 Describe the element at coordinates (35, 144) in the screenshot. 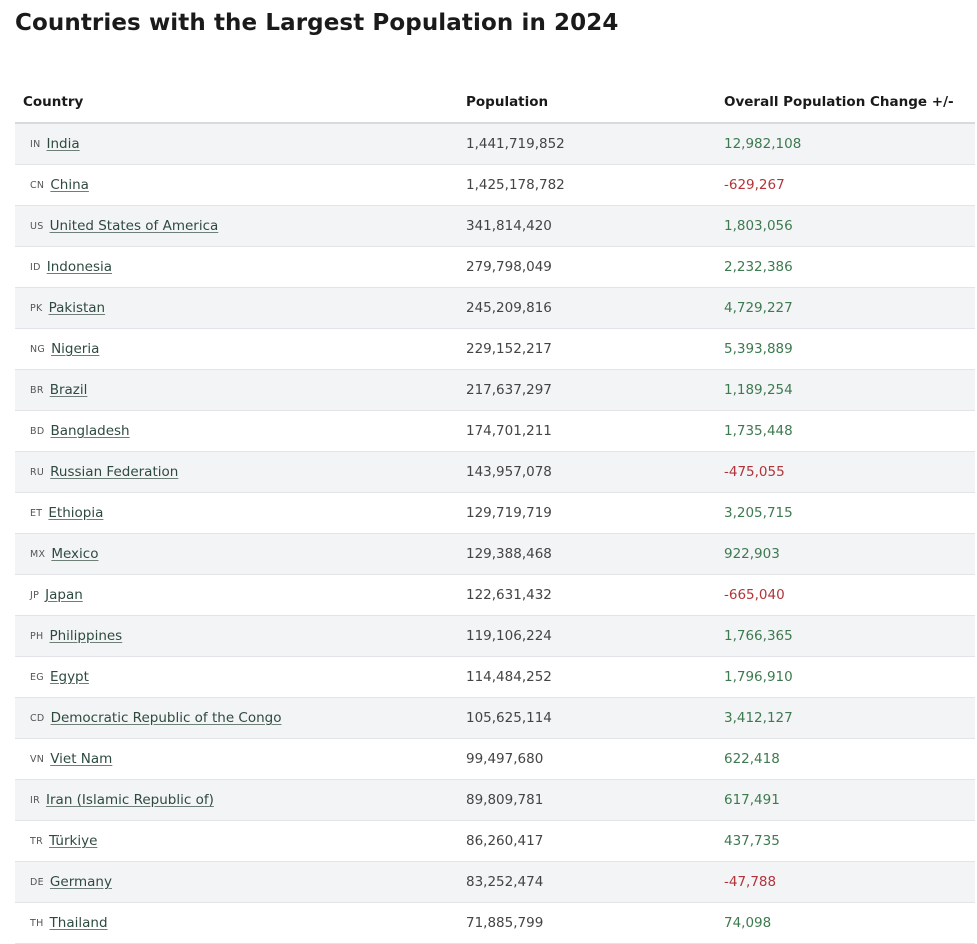

I see `country-code: IN` at that location.